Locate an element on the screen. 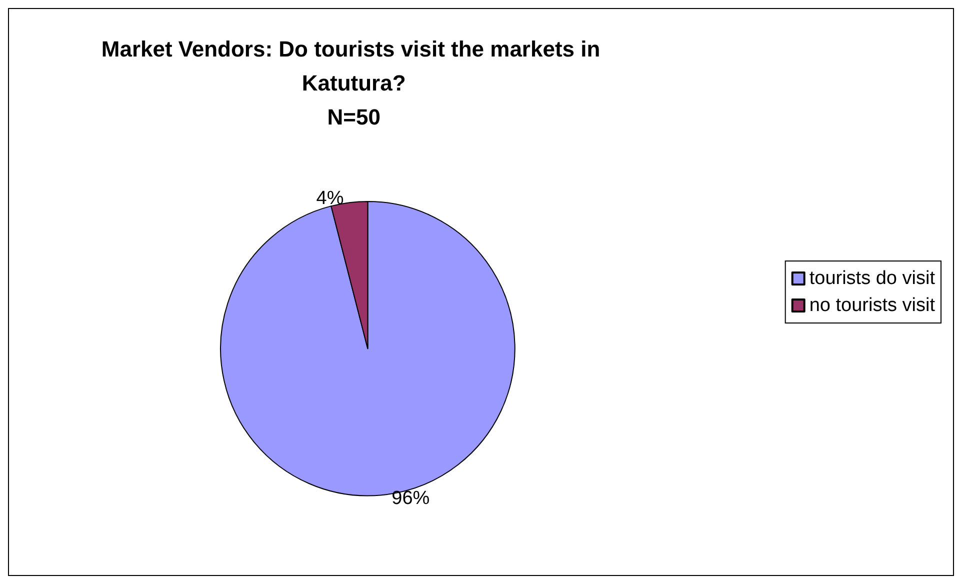  chart-title: Market Vendors: Do tourists visit the markets in Katutura? is located at coordinates (353, 66).